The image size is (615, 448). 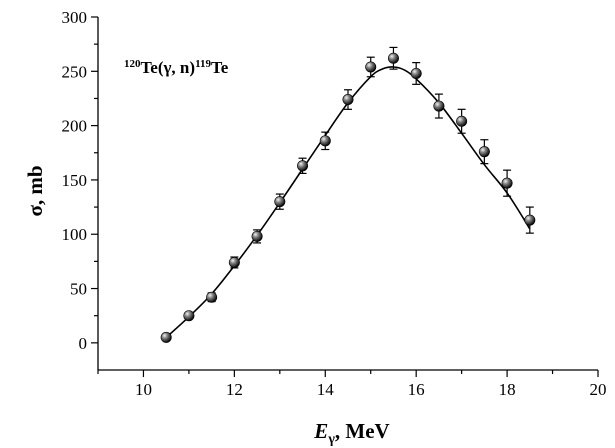 What do you see at coordinates (507, 389) in the screenshot?
I see `x-tick-label: 18` at bounding box center [507, 389].